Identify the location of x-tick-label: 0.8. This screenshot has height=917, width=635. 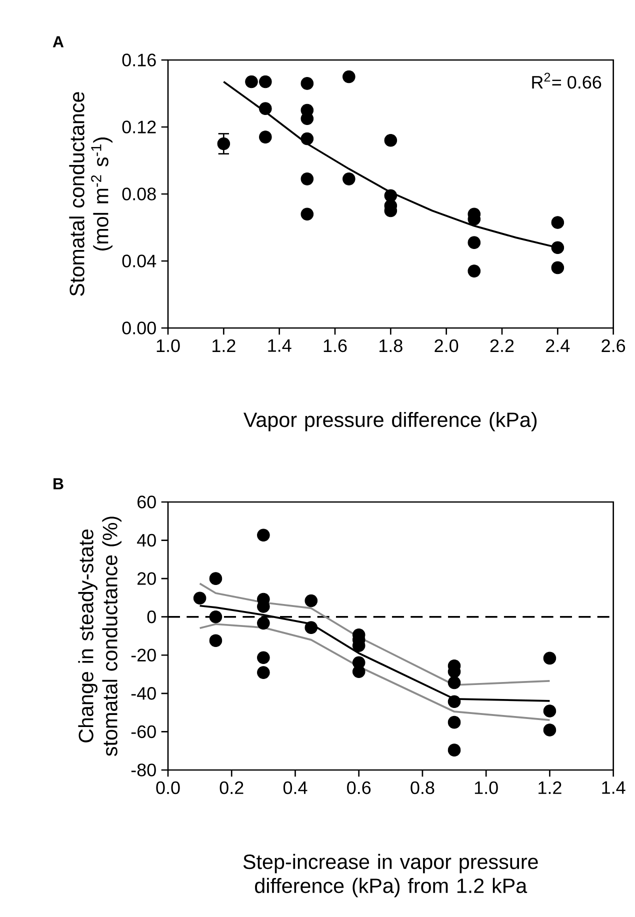
(422, 787).